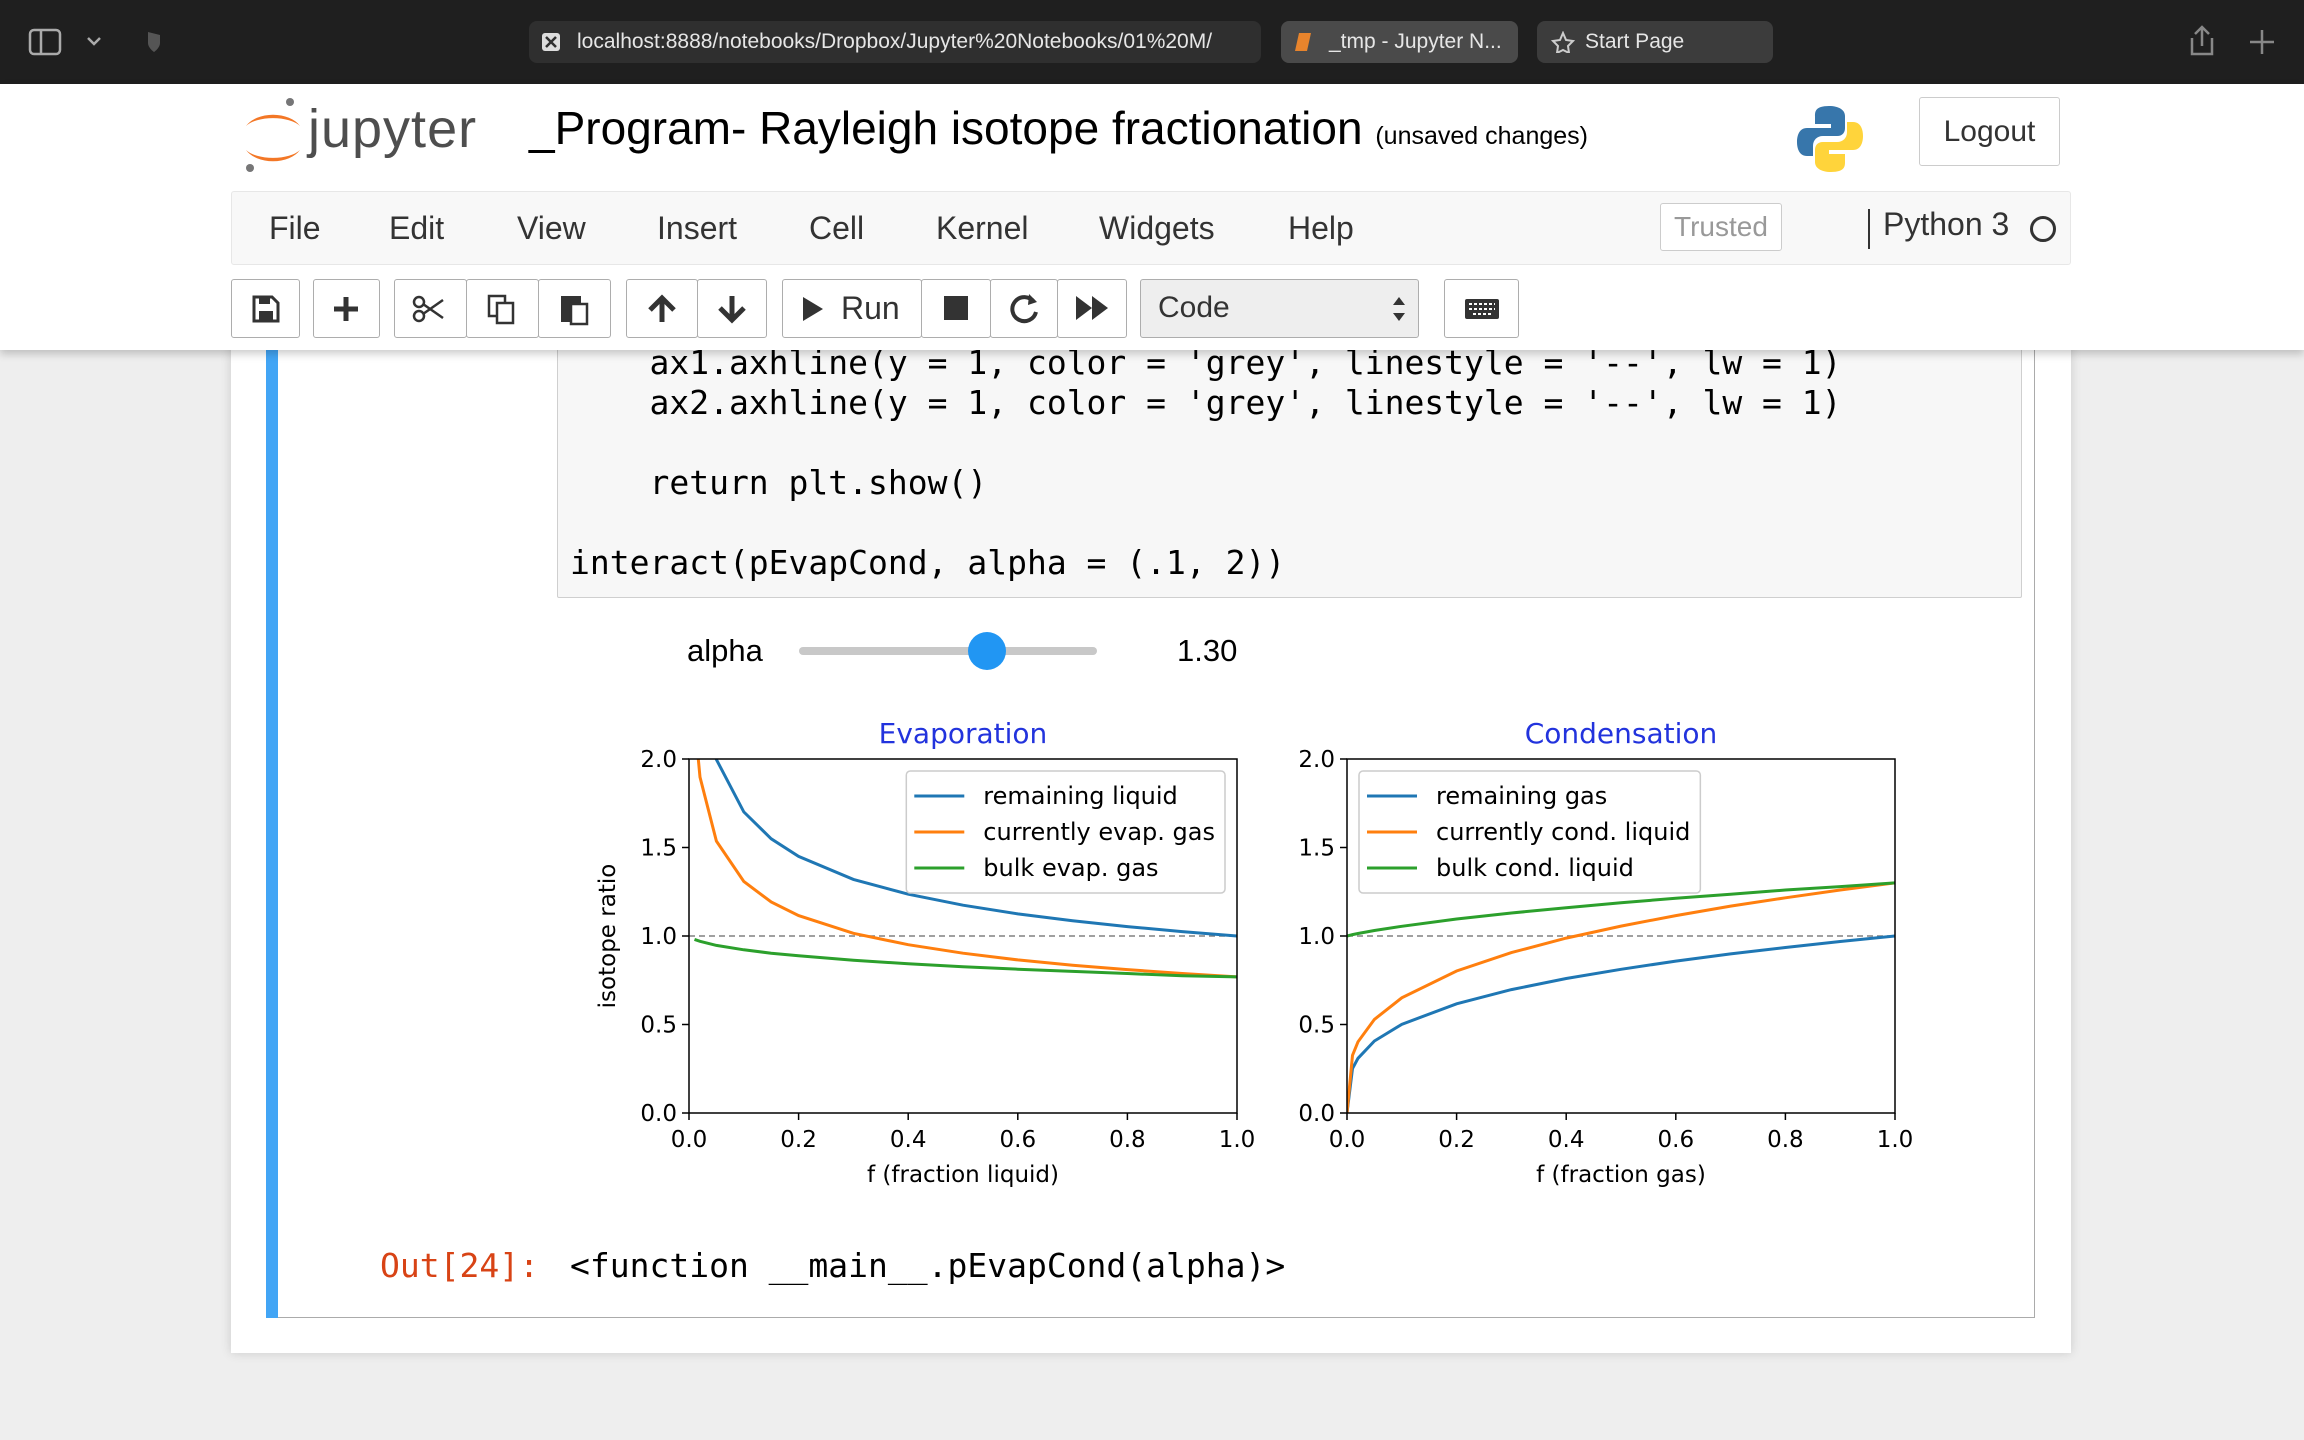 Image resolution: width=2304 pixels, height=1440 pixels. I want to click on cell-type-label: Code, so click(1194, 307).